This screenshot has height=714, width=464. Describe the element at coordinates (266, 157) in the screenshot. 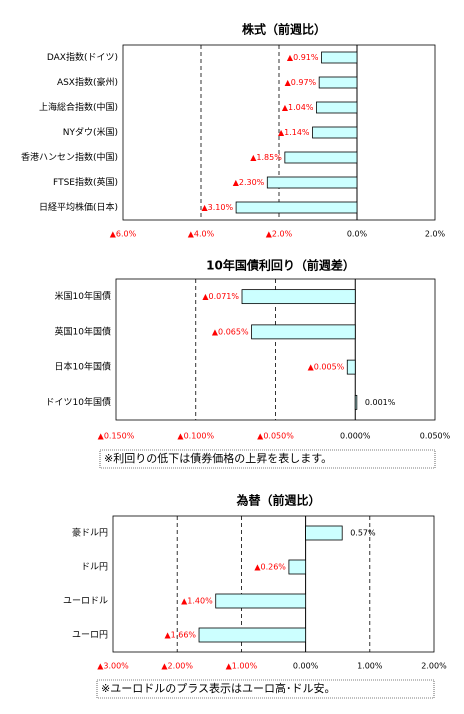

I see `value-label: ▲1.85%` at that location.